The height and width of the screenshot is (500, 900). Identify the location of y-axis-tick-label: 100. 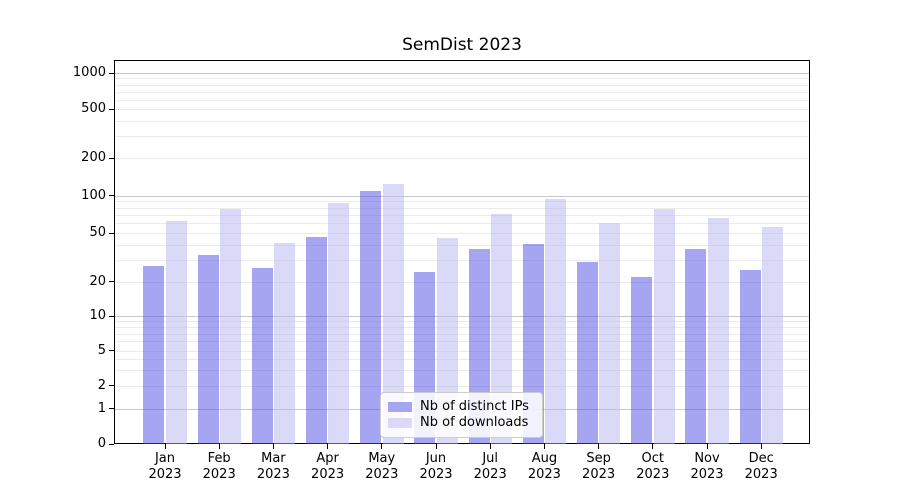
(93, 195).